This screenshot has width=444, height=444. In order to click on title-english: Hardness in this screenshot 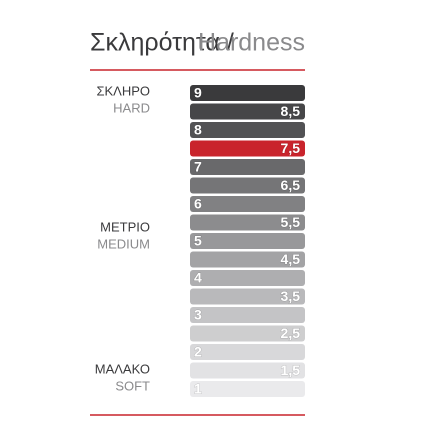, I will do `click(251, 43)`.